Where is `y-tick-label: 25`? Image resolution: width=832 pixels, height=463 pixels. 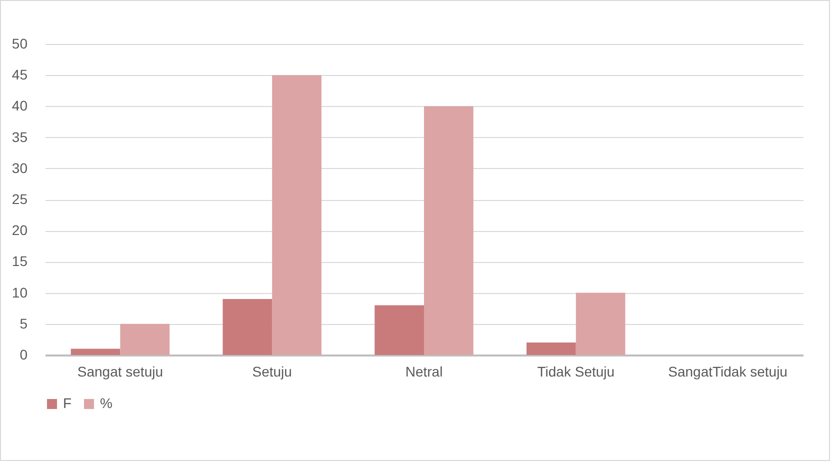 y-tick-label: 25 is located at coordinates (20, 199).